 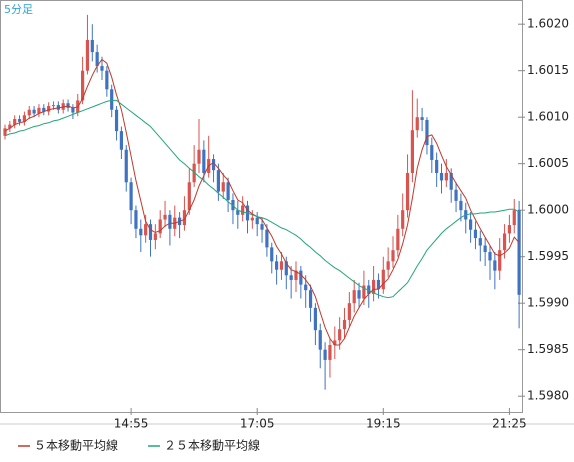 What do you see at coordinates (548, 256) in the screenshot?
I see `y-tick-label: 1.5995` at bounding box center [548, 256].